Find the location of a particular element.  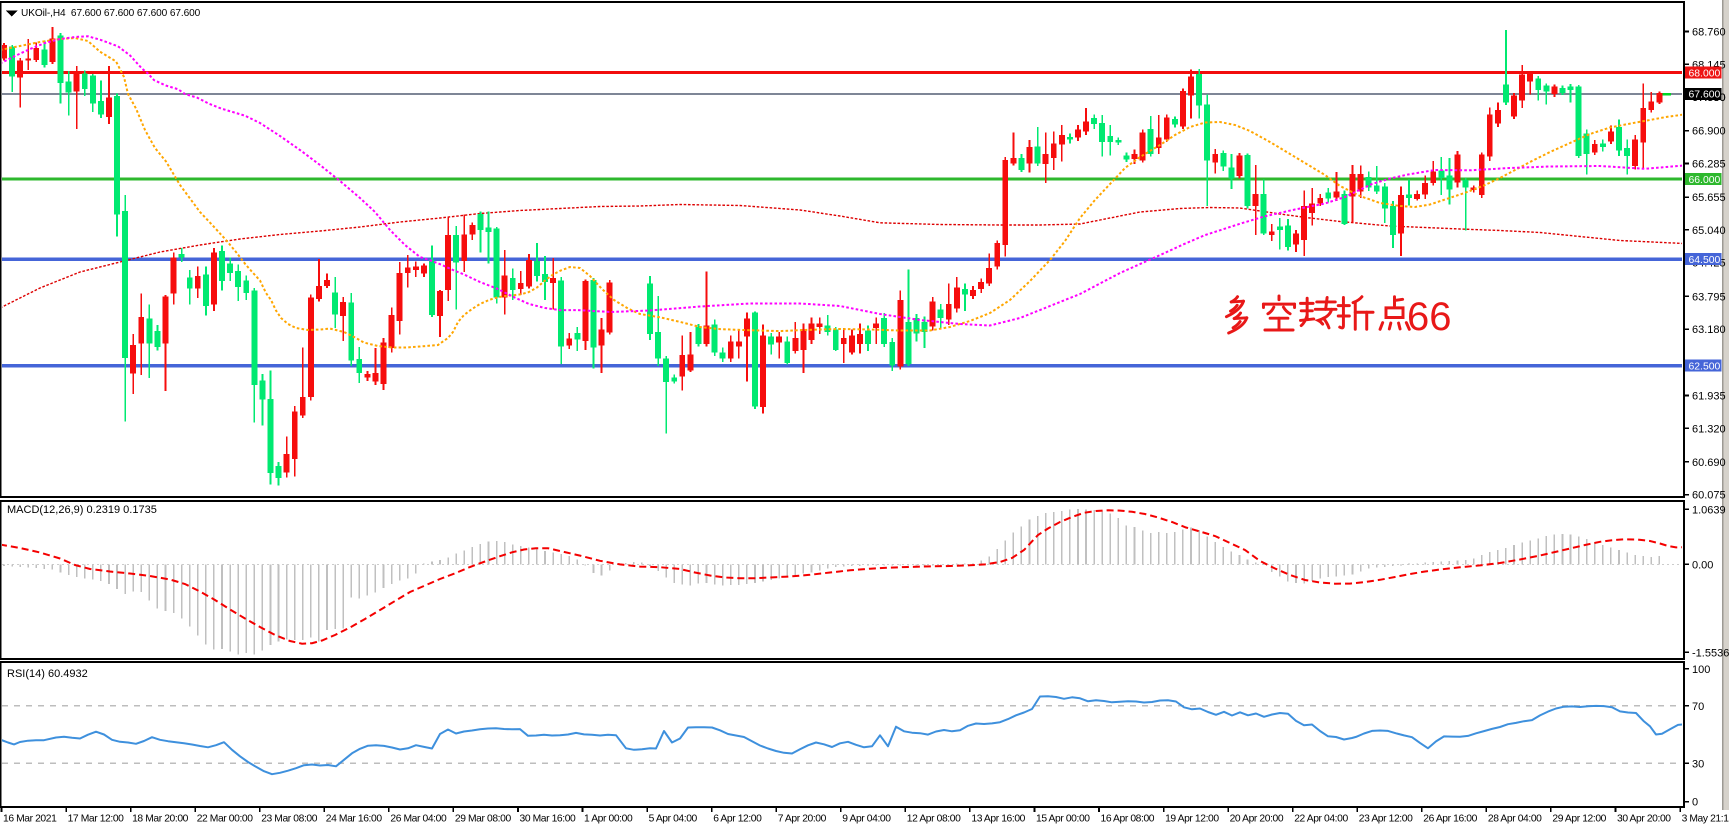

svg-text: 22 Apr 04:00 is located at coordinates (1321, 819).